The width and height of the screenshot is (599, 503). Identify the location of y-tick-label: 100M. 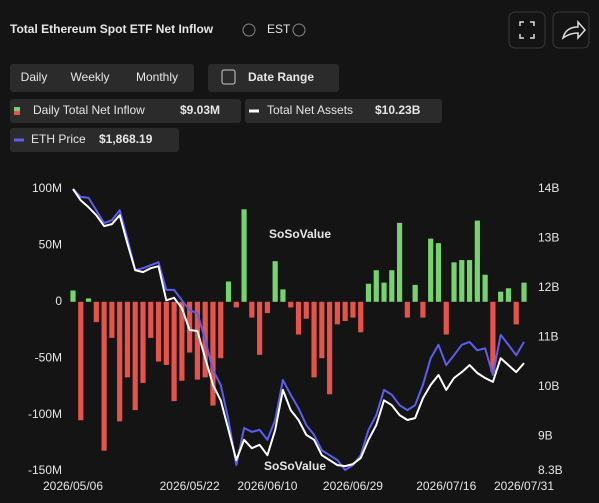
(47, 188).